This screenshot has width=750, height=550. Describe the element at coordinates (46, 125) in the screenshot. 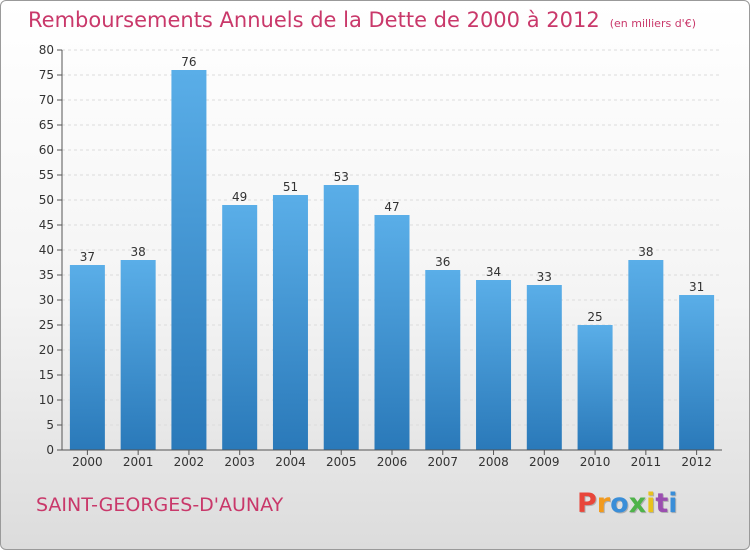

I see `y-tick-label: 65` at that location.